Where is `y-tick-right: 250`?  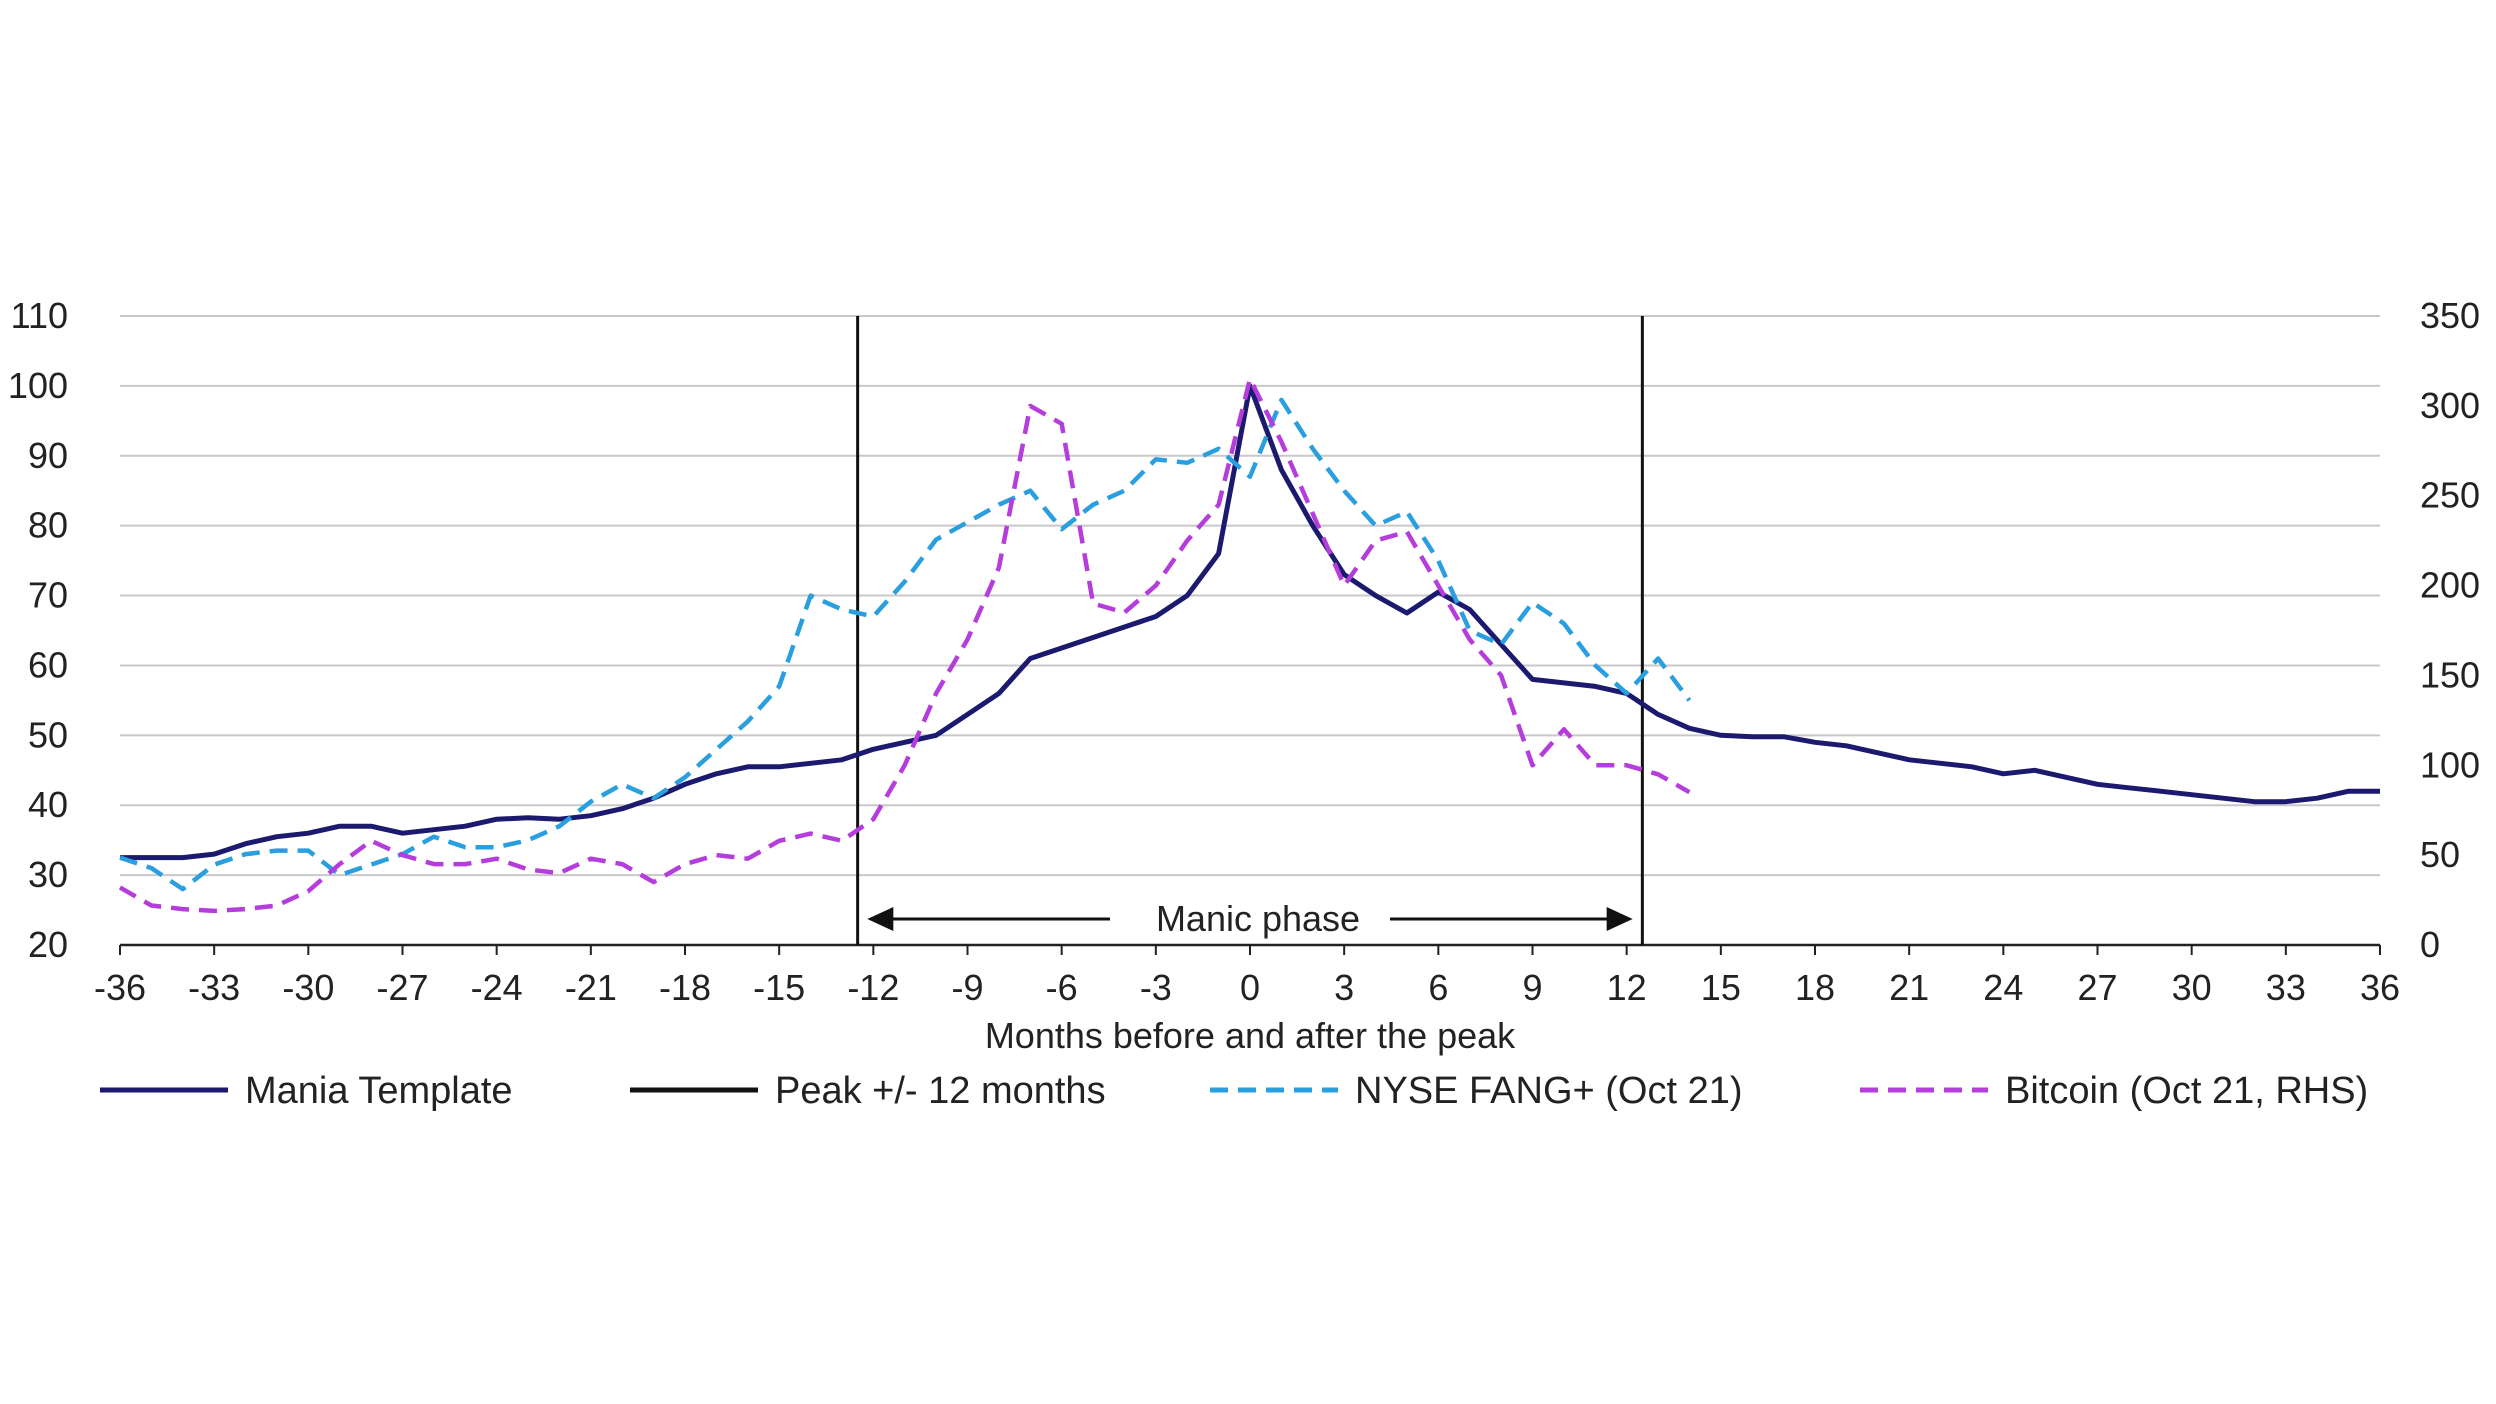
y-tick-right: 250 is located at coordinates (2450, 495).